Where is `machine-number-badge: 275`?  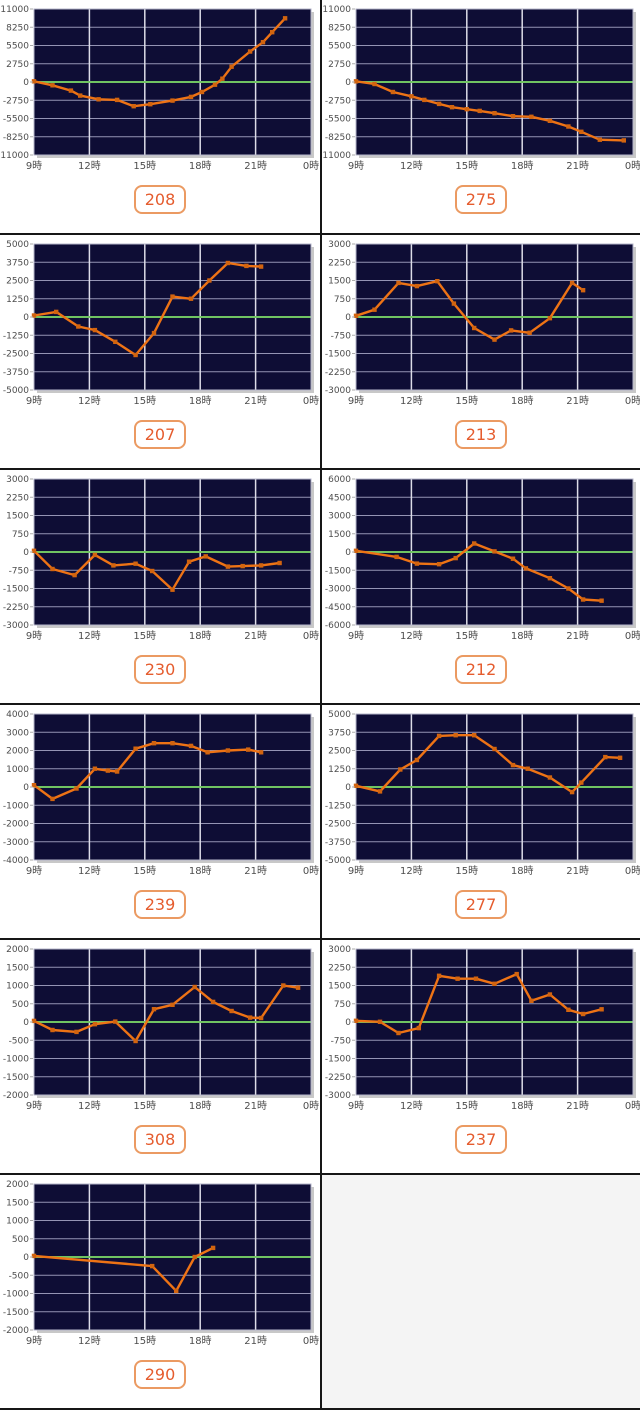 machine-number-badge: 275 is located at coordinates (481, 199).